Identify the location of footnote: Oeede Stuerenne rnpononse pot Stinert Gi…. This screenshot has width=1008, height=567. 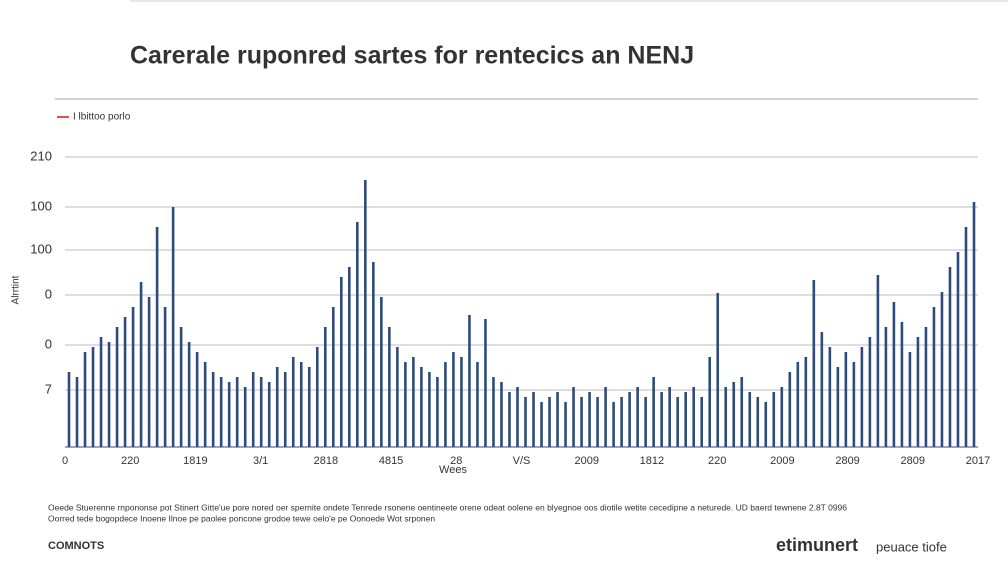
(447, 507).